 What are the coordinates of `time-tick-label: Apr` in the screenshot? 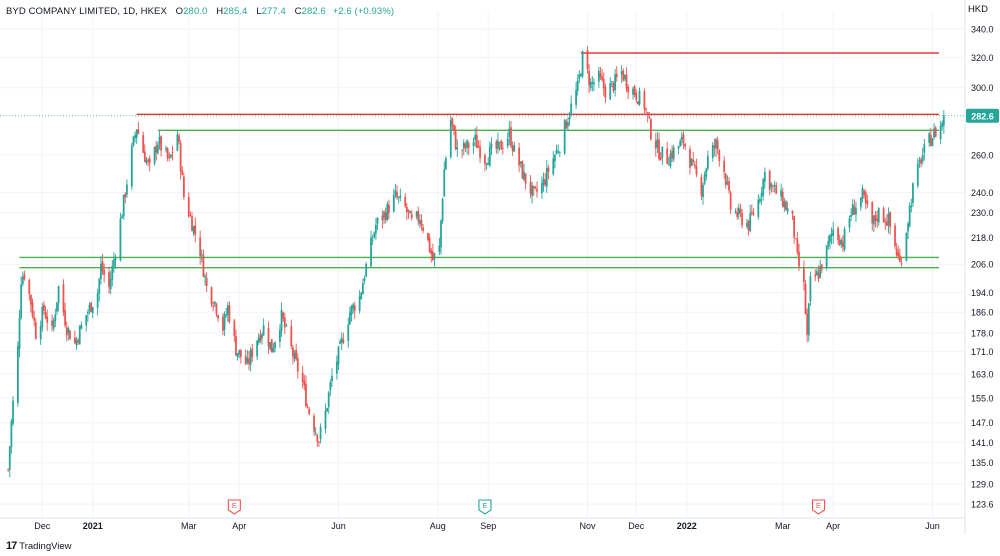 It's located at (833, 526).